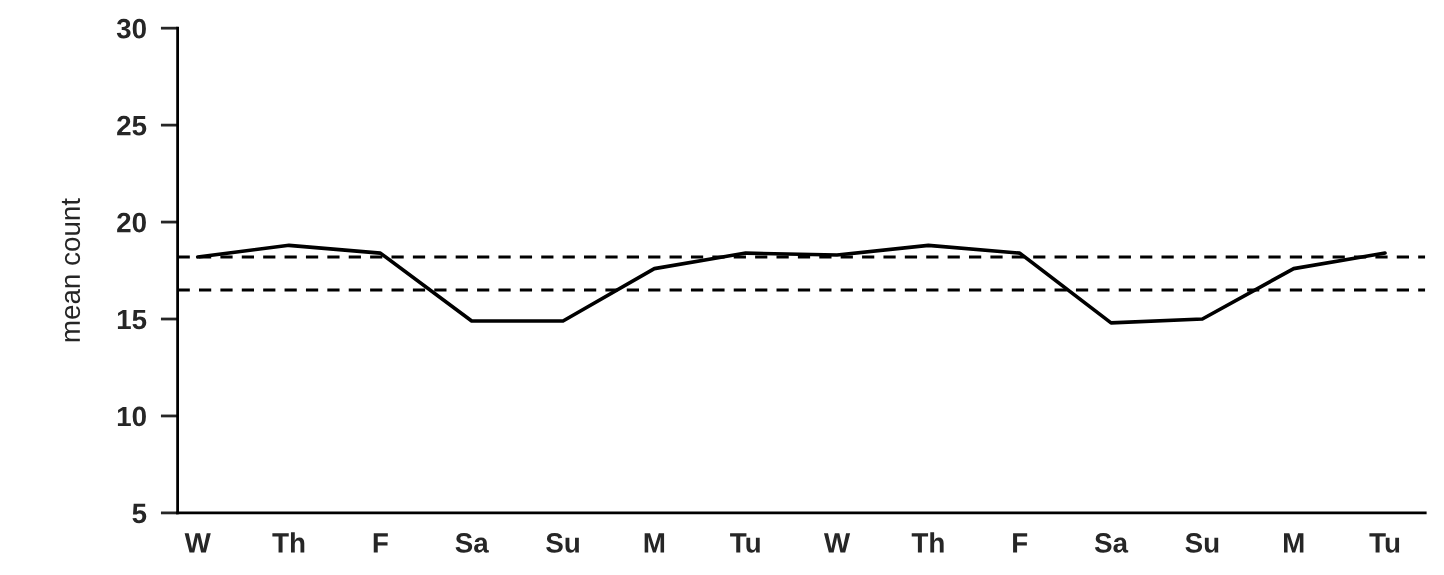  I want to click on y-tick-label: 20, so click(131, 222).